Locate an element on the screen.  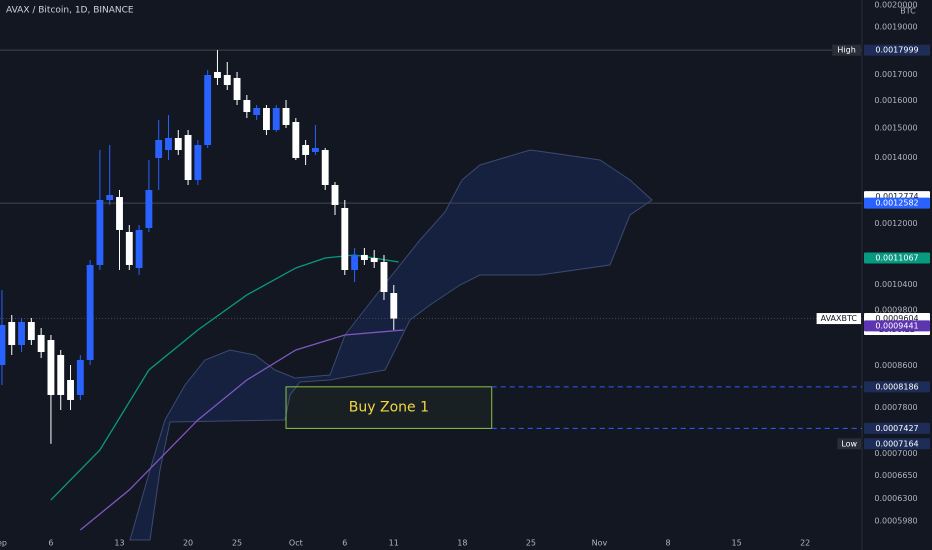
price-tag-value: 0.0007427 is located at coordinates (896, 428).